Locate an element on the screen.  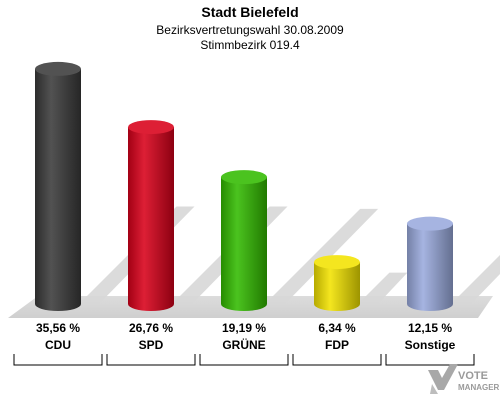
vote-manager-logo-line2: MANAGER is located at coordinates (479, 387).